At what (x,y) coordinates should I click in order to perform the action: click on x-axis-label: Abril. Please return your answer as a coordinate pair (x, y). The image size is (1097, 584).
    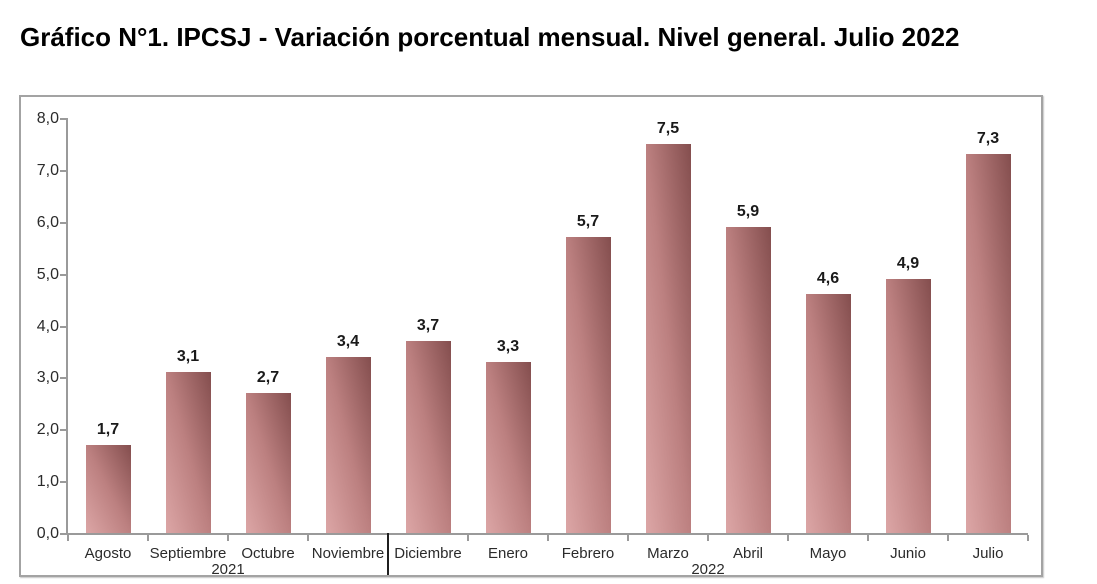
    Looking at the image, I should click on (747, 553).